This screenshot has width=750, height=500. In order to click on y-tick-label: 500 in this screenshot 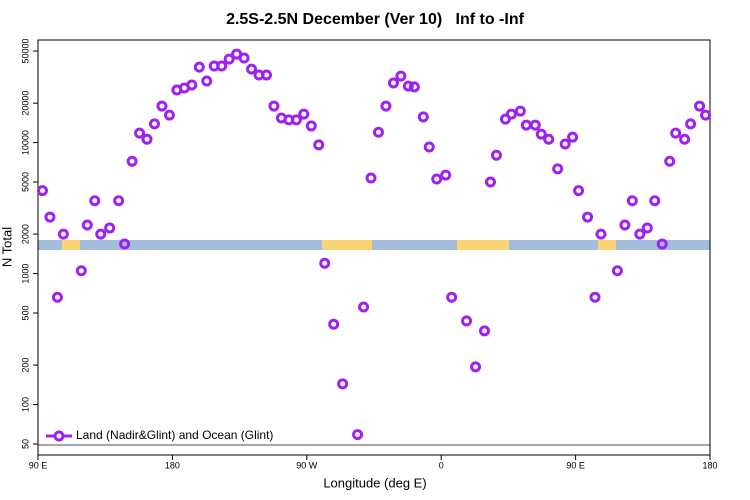, I will do `click(25, 312)`.